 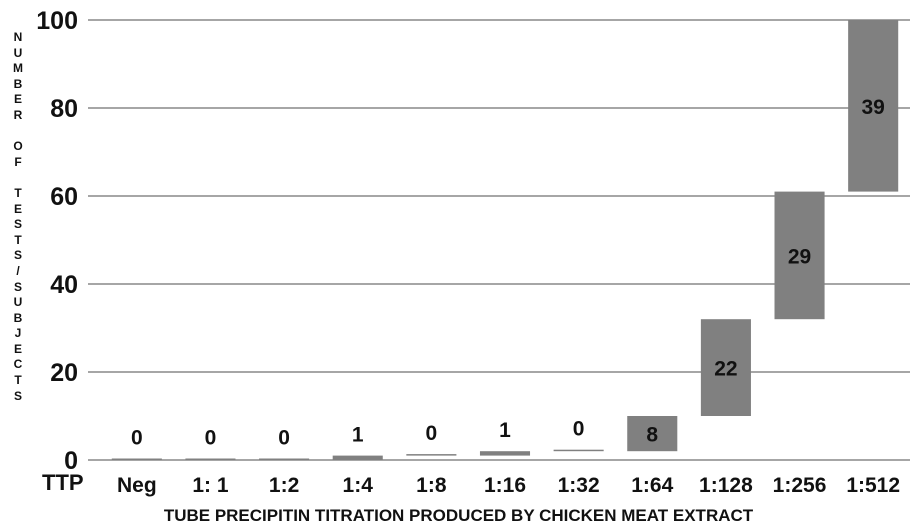 I want to click on x-tick-label: 1:8, so click(x=431, y=485).